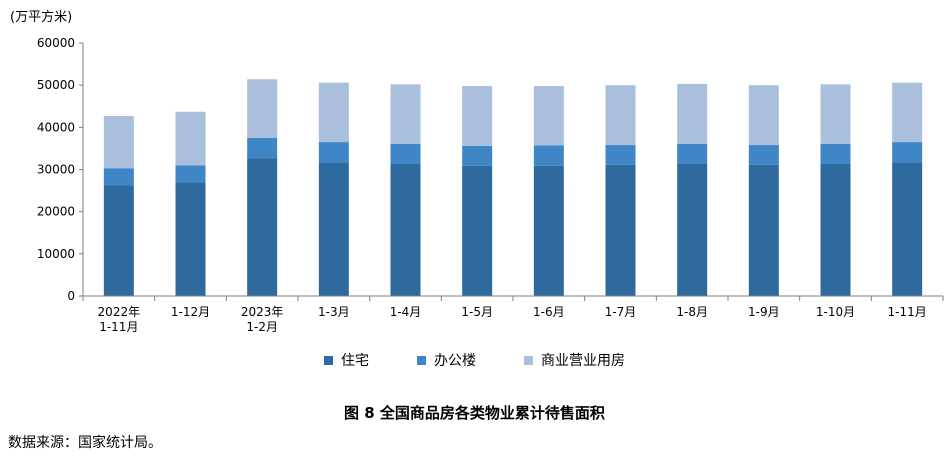 This screenshot has height=458, width=949. I want to click on x-tick-label: 1-7月, so click(621, 312).